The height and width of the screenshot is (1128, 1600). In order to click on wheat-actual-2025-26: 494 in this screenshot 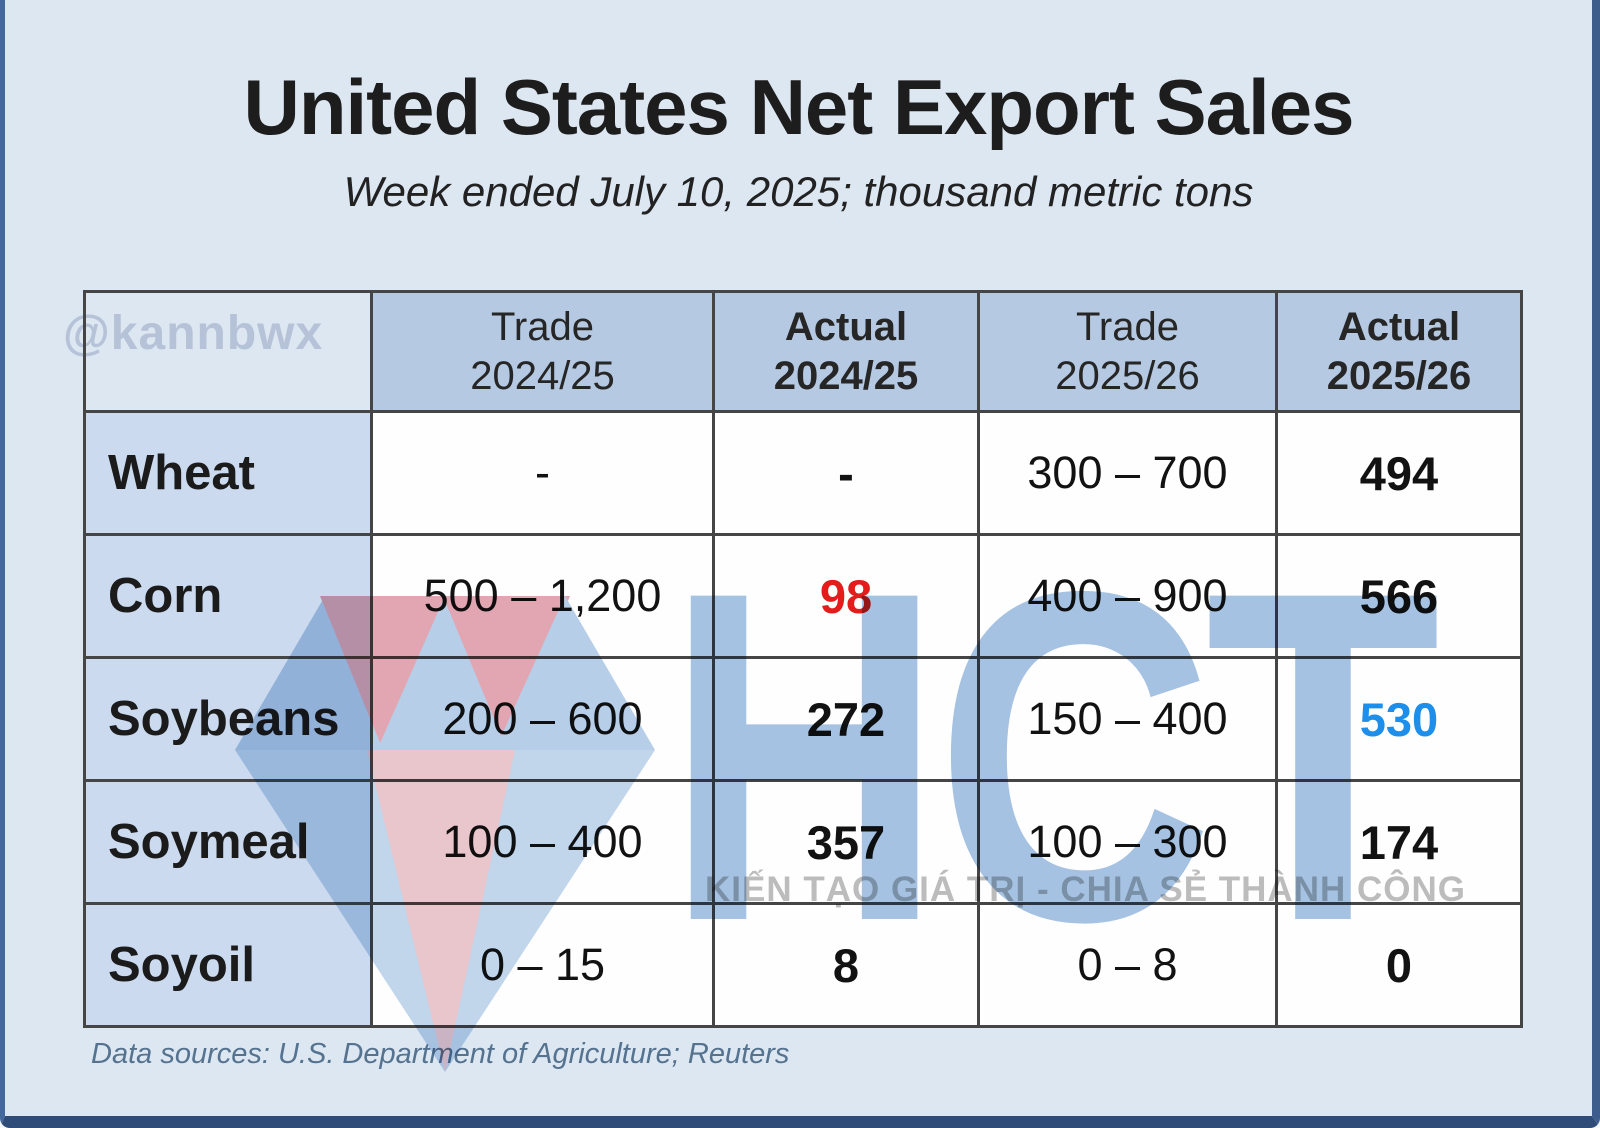, I will do `click(1399, 473)`.